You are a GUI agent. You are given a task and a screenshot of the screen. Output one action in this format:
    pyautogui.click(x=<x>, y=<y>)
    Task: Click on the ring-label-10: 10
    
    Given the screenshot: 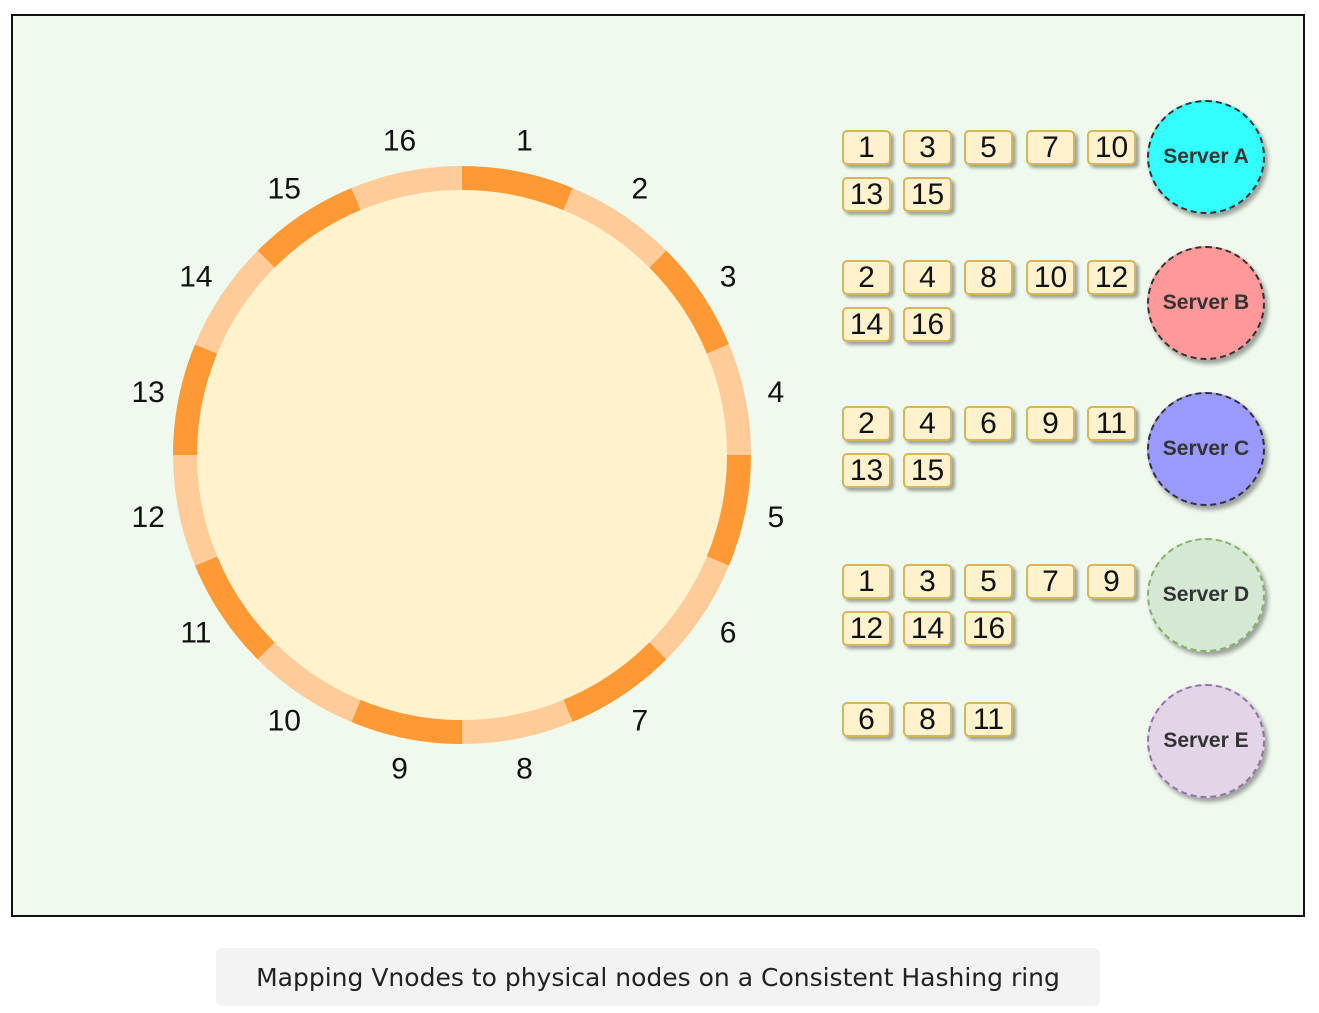 What is the action you would take?
    pyautogui.click(x=284, y=721)
    